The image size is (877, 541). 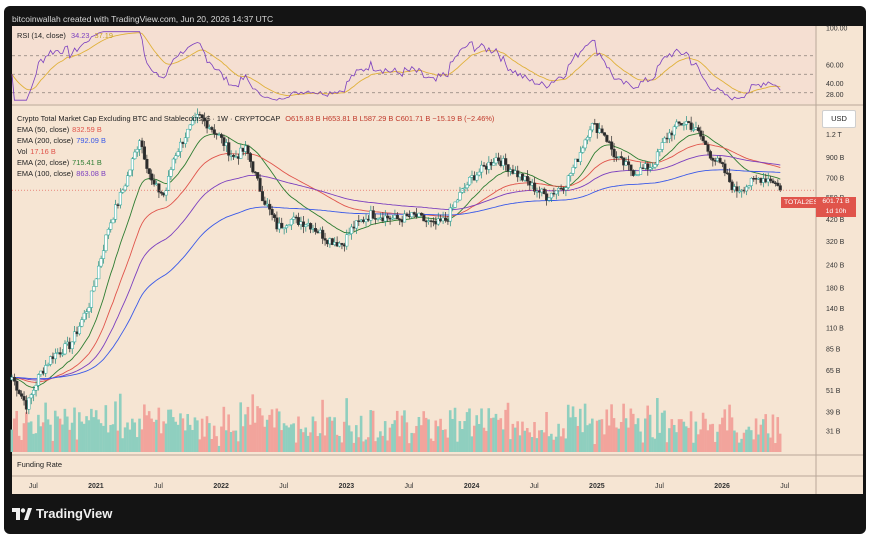 I want to click on y-tick-label: 320 B, so click(x=835, y=242).